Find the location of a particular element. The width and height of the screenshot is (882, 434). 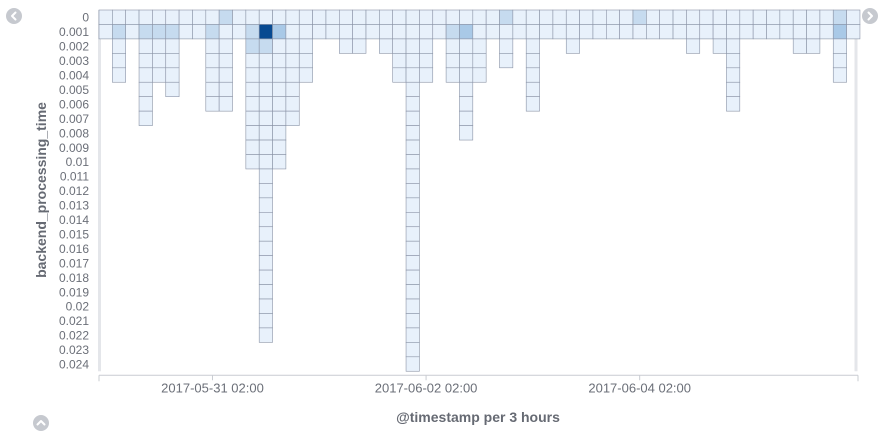

y-tick-label: 0.009 is located at coordinates (74, 148).